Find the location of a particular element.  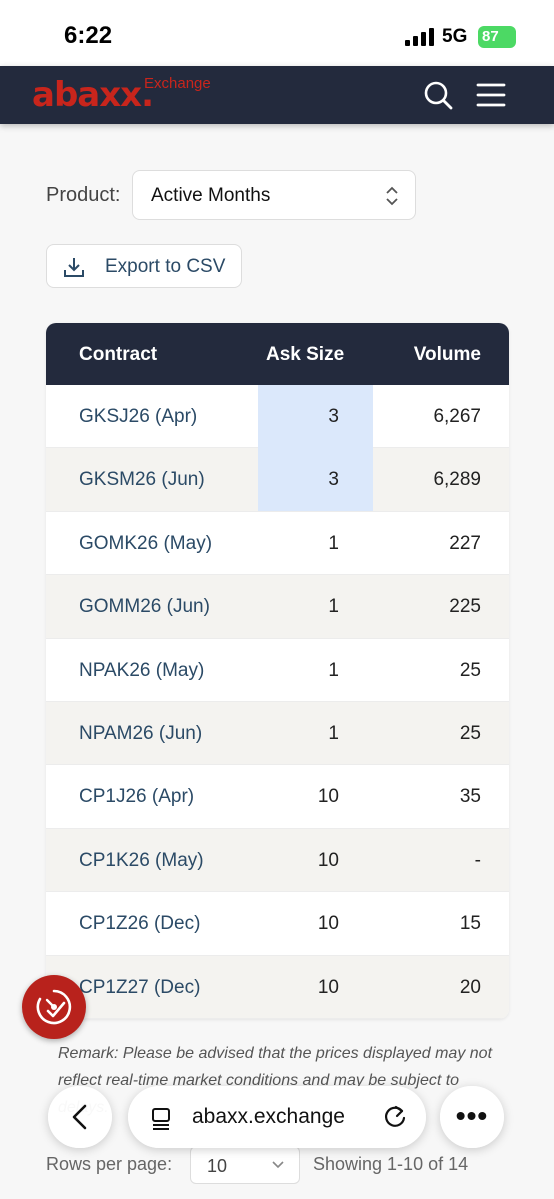

table-row: NPAM26 (Jun) 1 25 is located at coordinates (277, 733).